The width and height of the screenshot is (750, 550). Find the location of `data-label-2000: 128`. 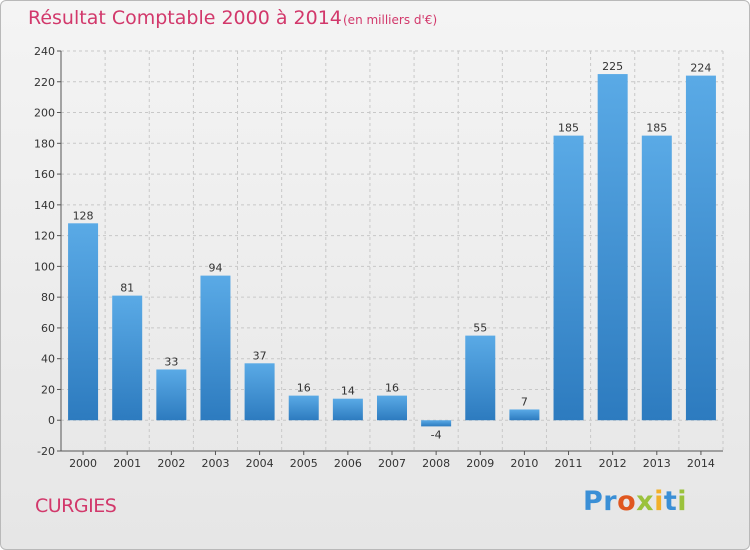

data-label-2000: 128 is located at coordinates (83, 215).